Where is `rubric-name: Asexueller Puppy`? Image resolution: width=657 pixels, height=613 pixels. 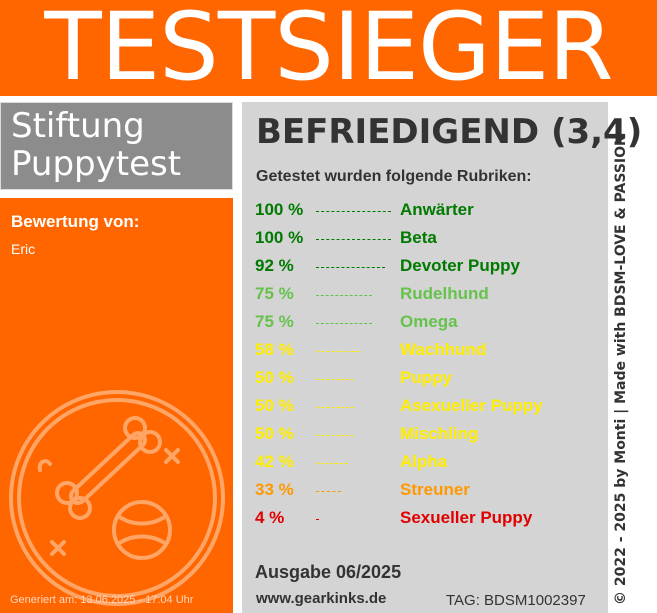 rubric-name: Asexueller Puppy is located at coordinates (471, 405).